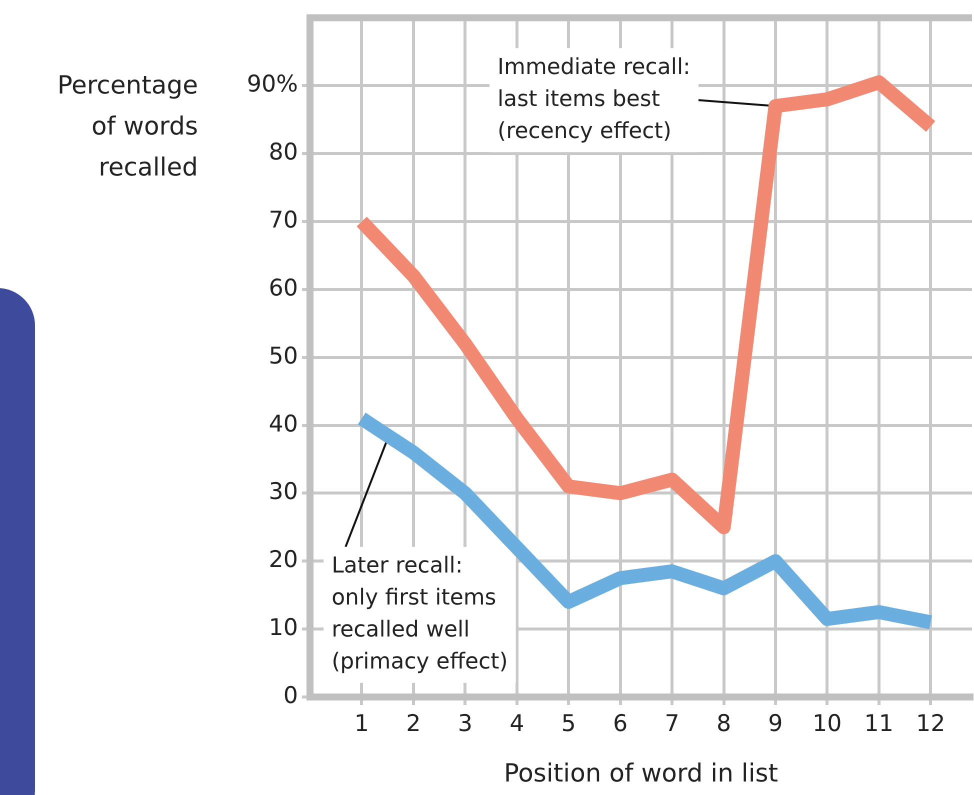  What do you see at coordinates (420, 614) in the screenshot?
I see `annotation: Later recall: only first items recalled well (primacy effect)` at bounding box center [420, 614].